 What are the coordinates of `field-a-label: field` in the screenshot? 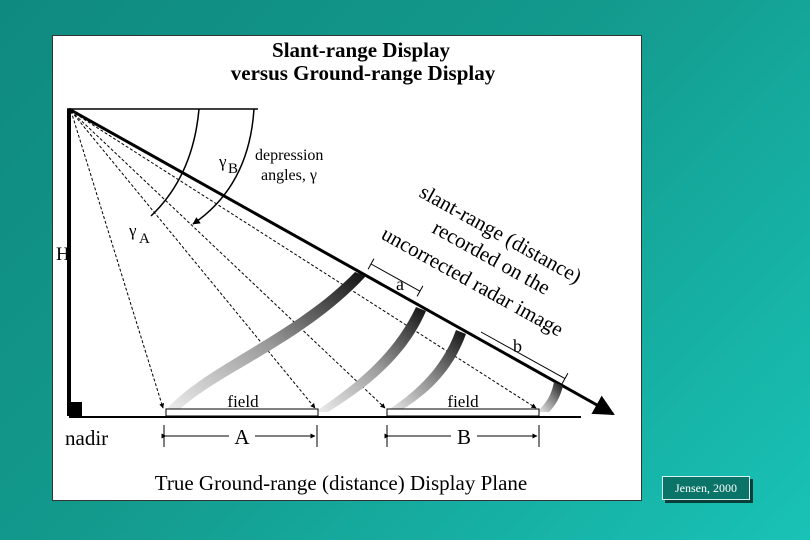 It's located at (243, 401).